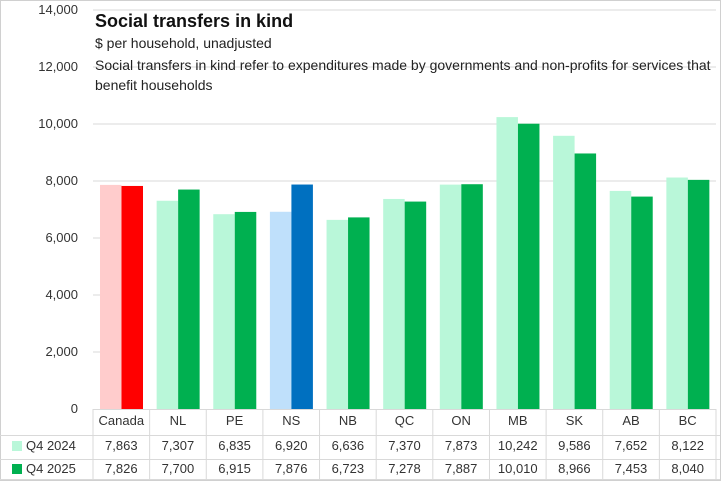 The height and width of the screenshot is (481, 721). Describe the element at coordinates (280, 310) in the screenshot. I see `bar-ns-q4-2024` at that location.